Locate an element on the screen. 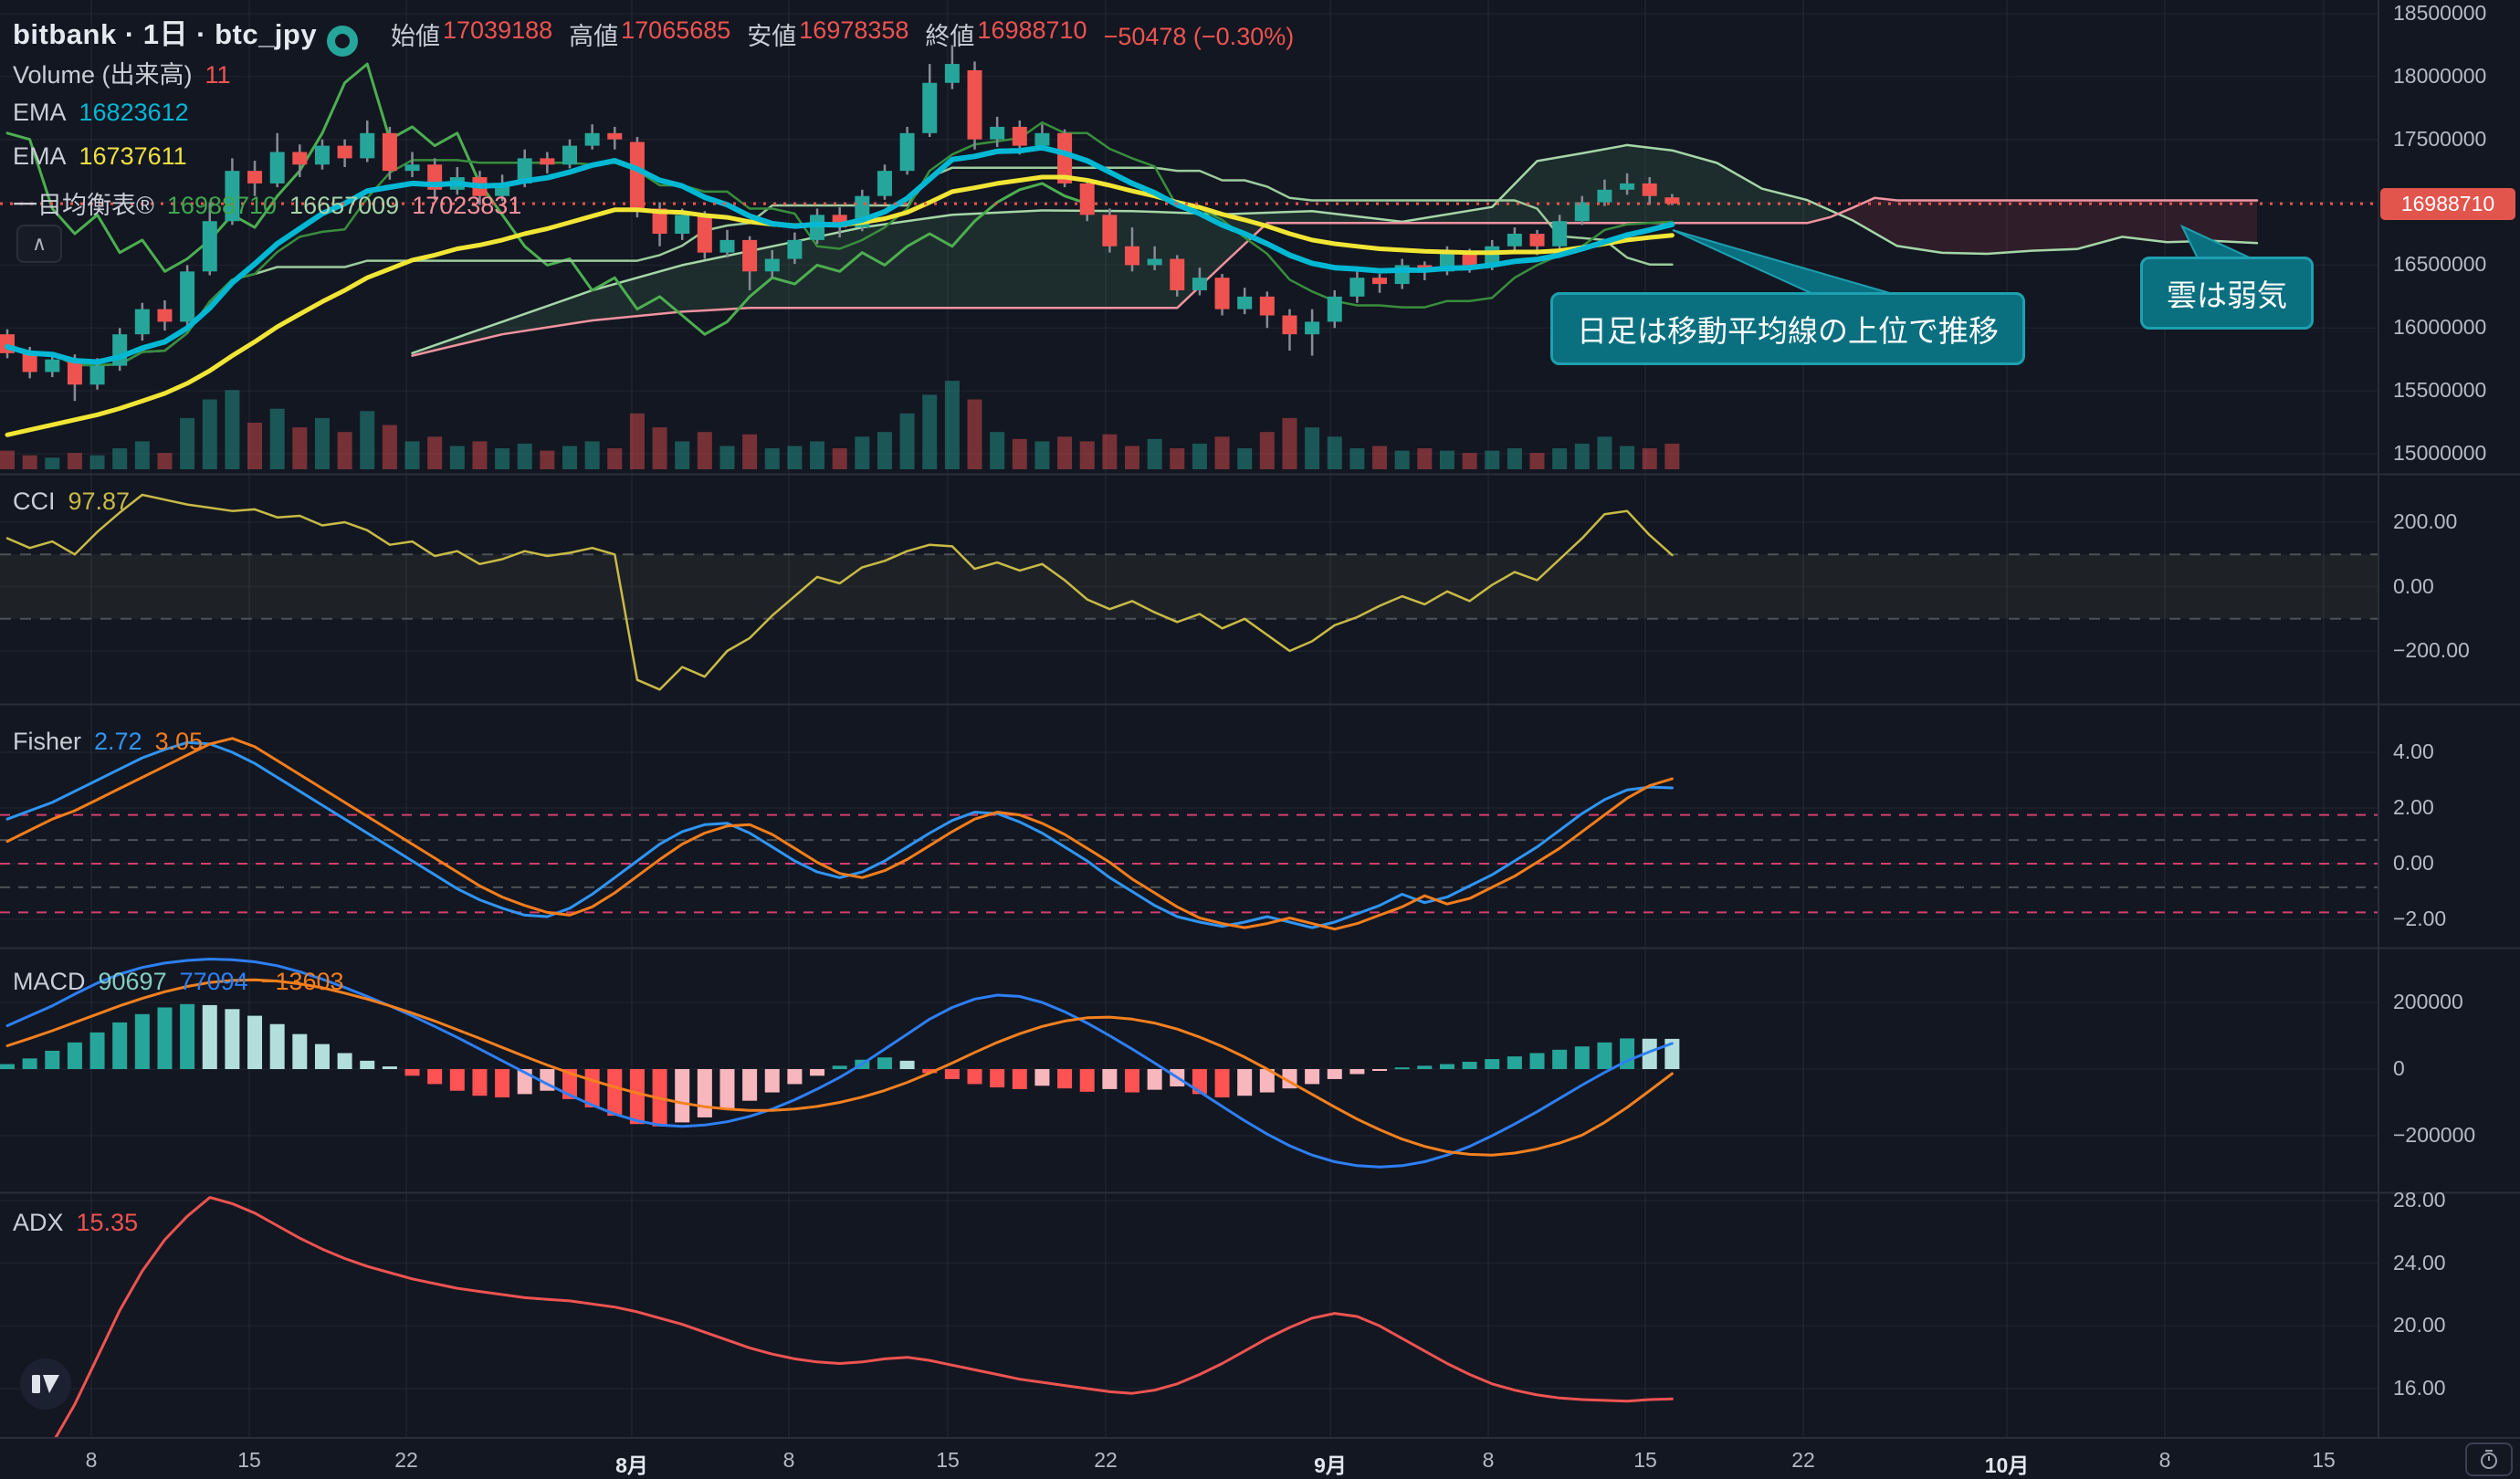  close-label: 終値 is located at coordinates (950, 36).